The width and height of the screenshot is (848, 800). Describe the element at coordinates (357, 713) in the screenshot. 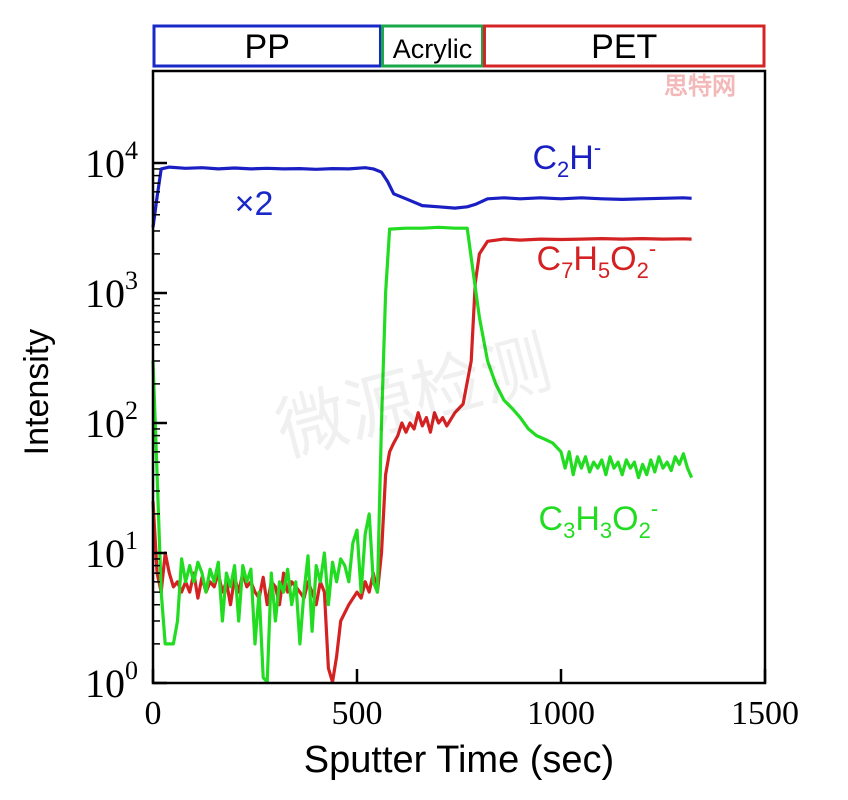

I see `x-tick-label: 500` at that location.